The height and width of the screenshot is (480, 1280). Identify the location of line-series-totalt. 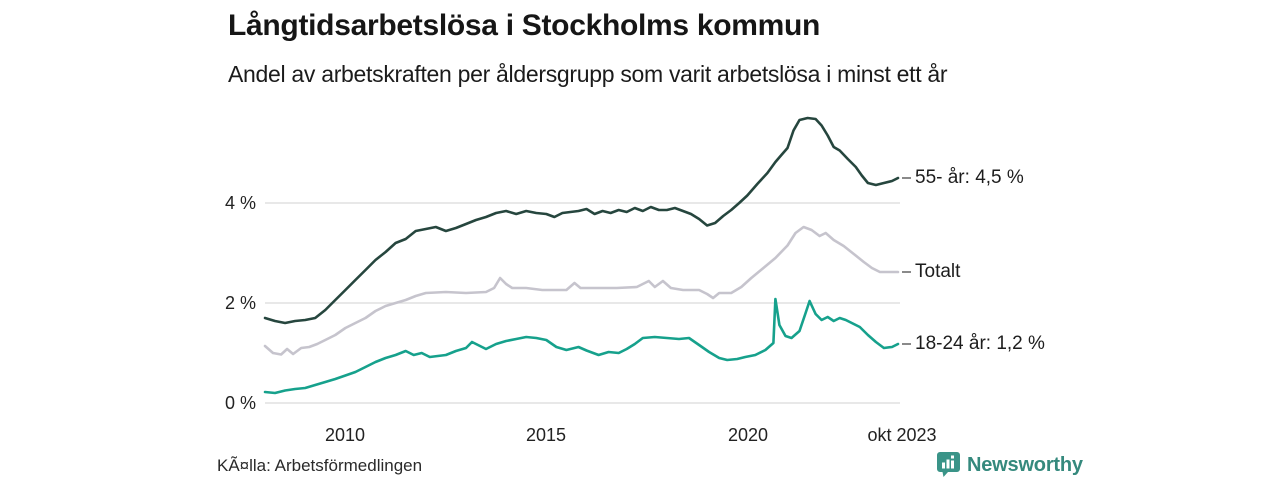
(581, 290).